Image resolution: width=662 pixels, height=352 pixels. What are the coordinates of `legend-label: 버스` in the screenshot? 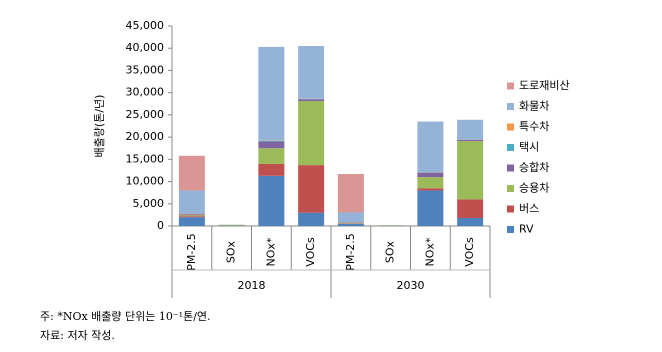 It's located at (529, 208).